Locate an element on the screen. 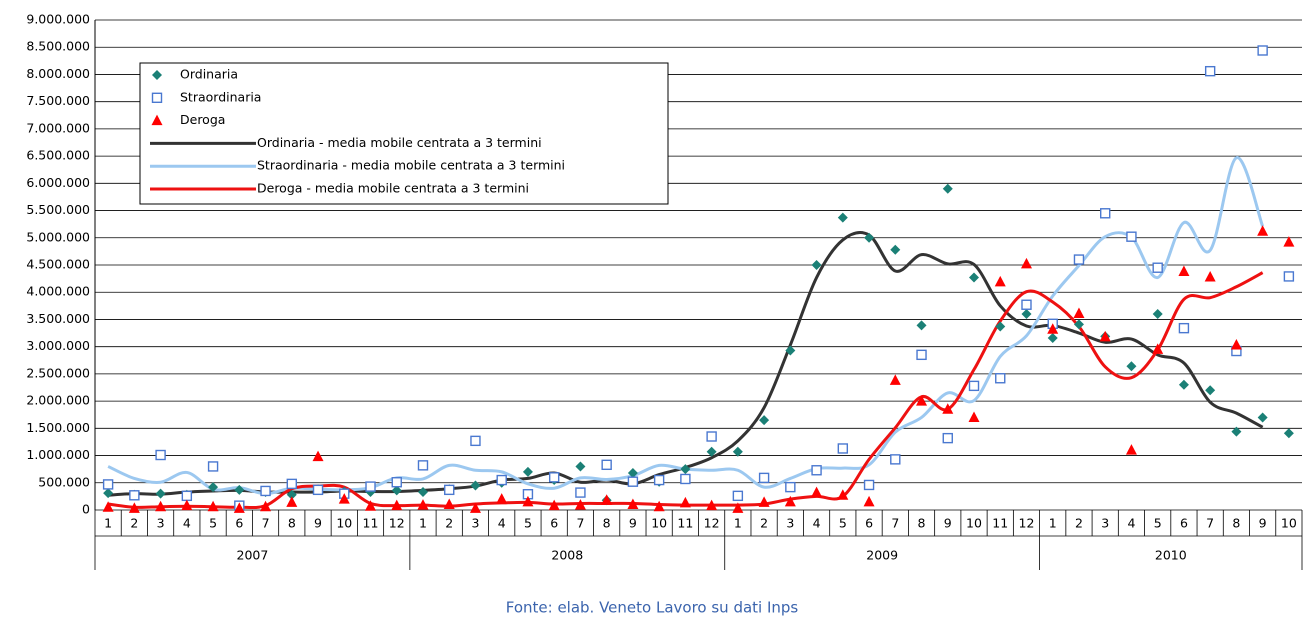  y-tick-label: 1.500.000 is located at coordinates (58, 427).